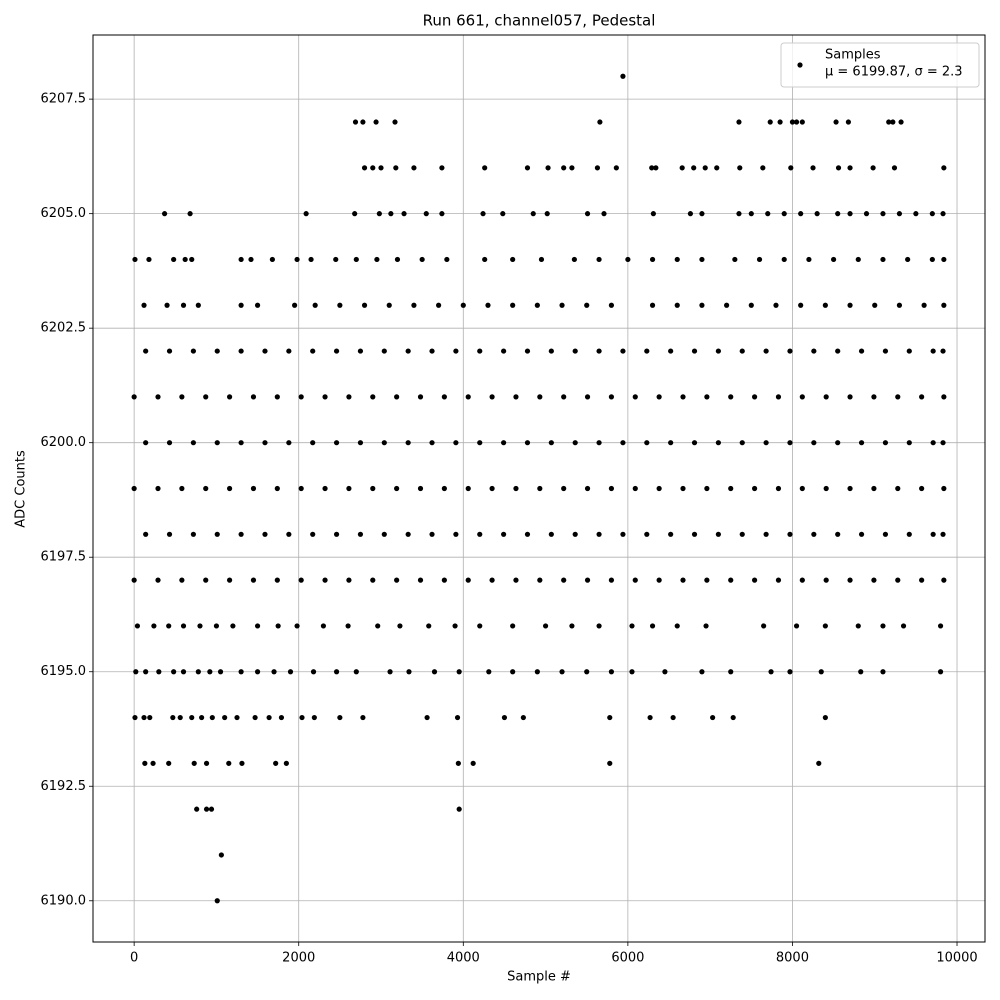  Describe the element at coordinates (956, 958) in the screenshot. I see `x-tick-label: 10000` at that location.